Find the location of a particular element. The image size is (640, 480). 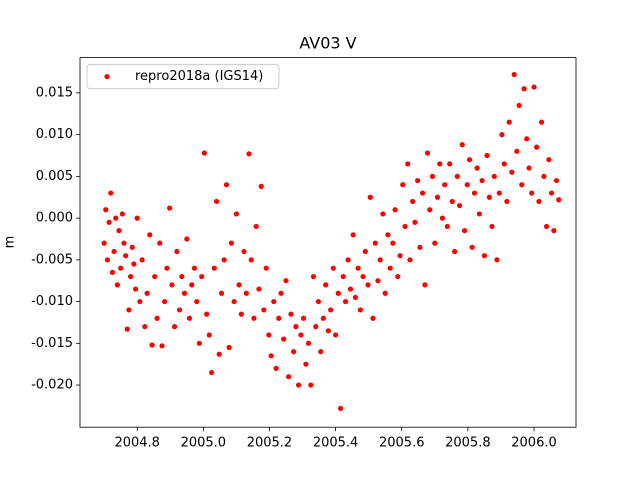

x-tick-label: 2005.2 is located at coordinates (270, 443).